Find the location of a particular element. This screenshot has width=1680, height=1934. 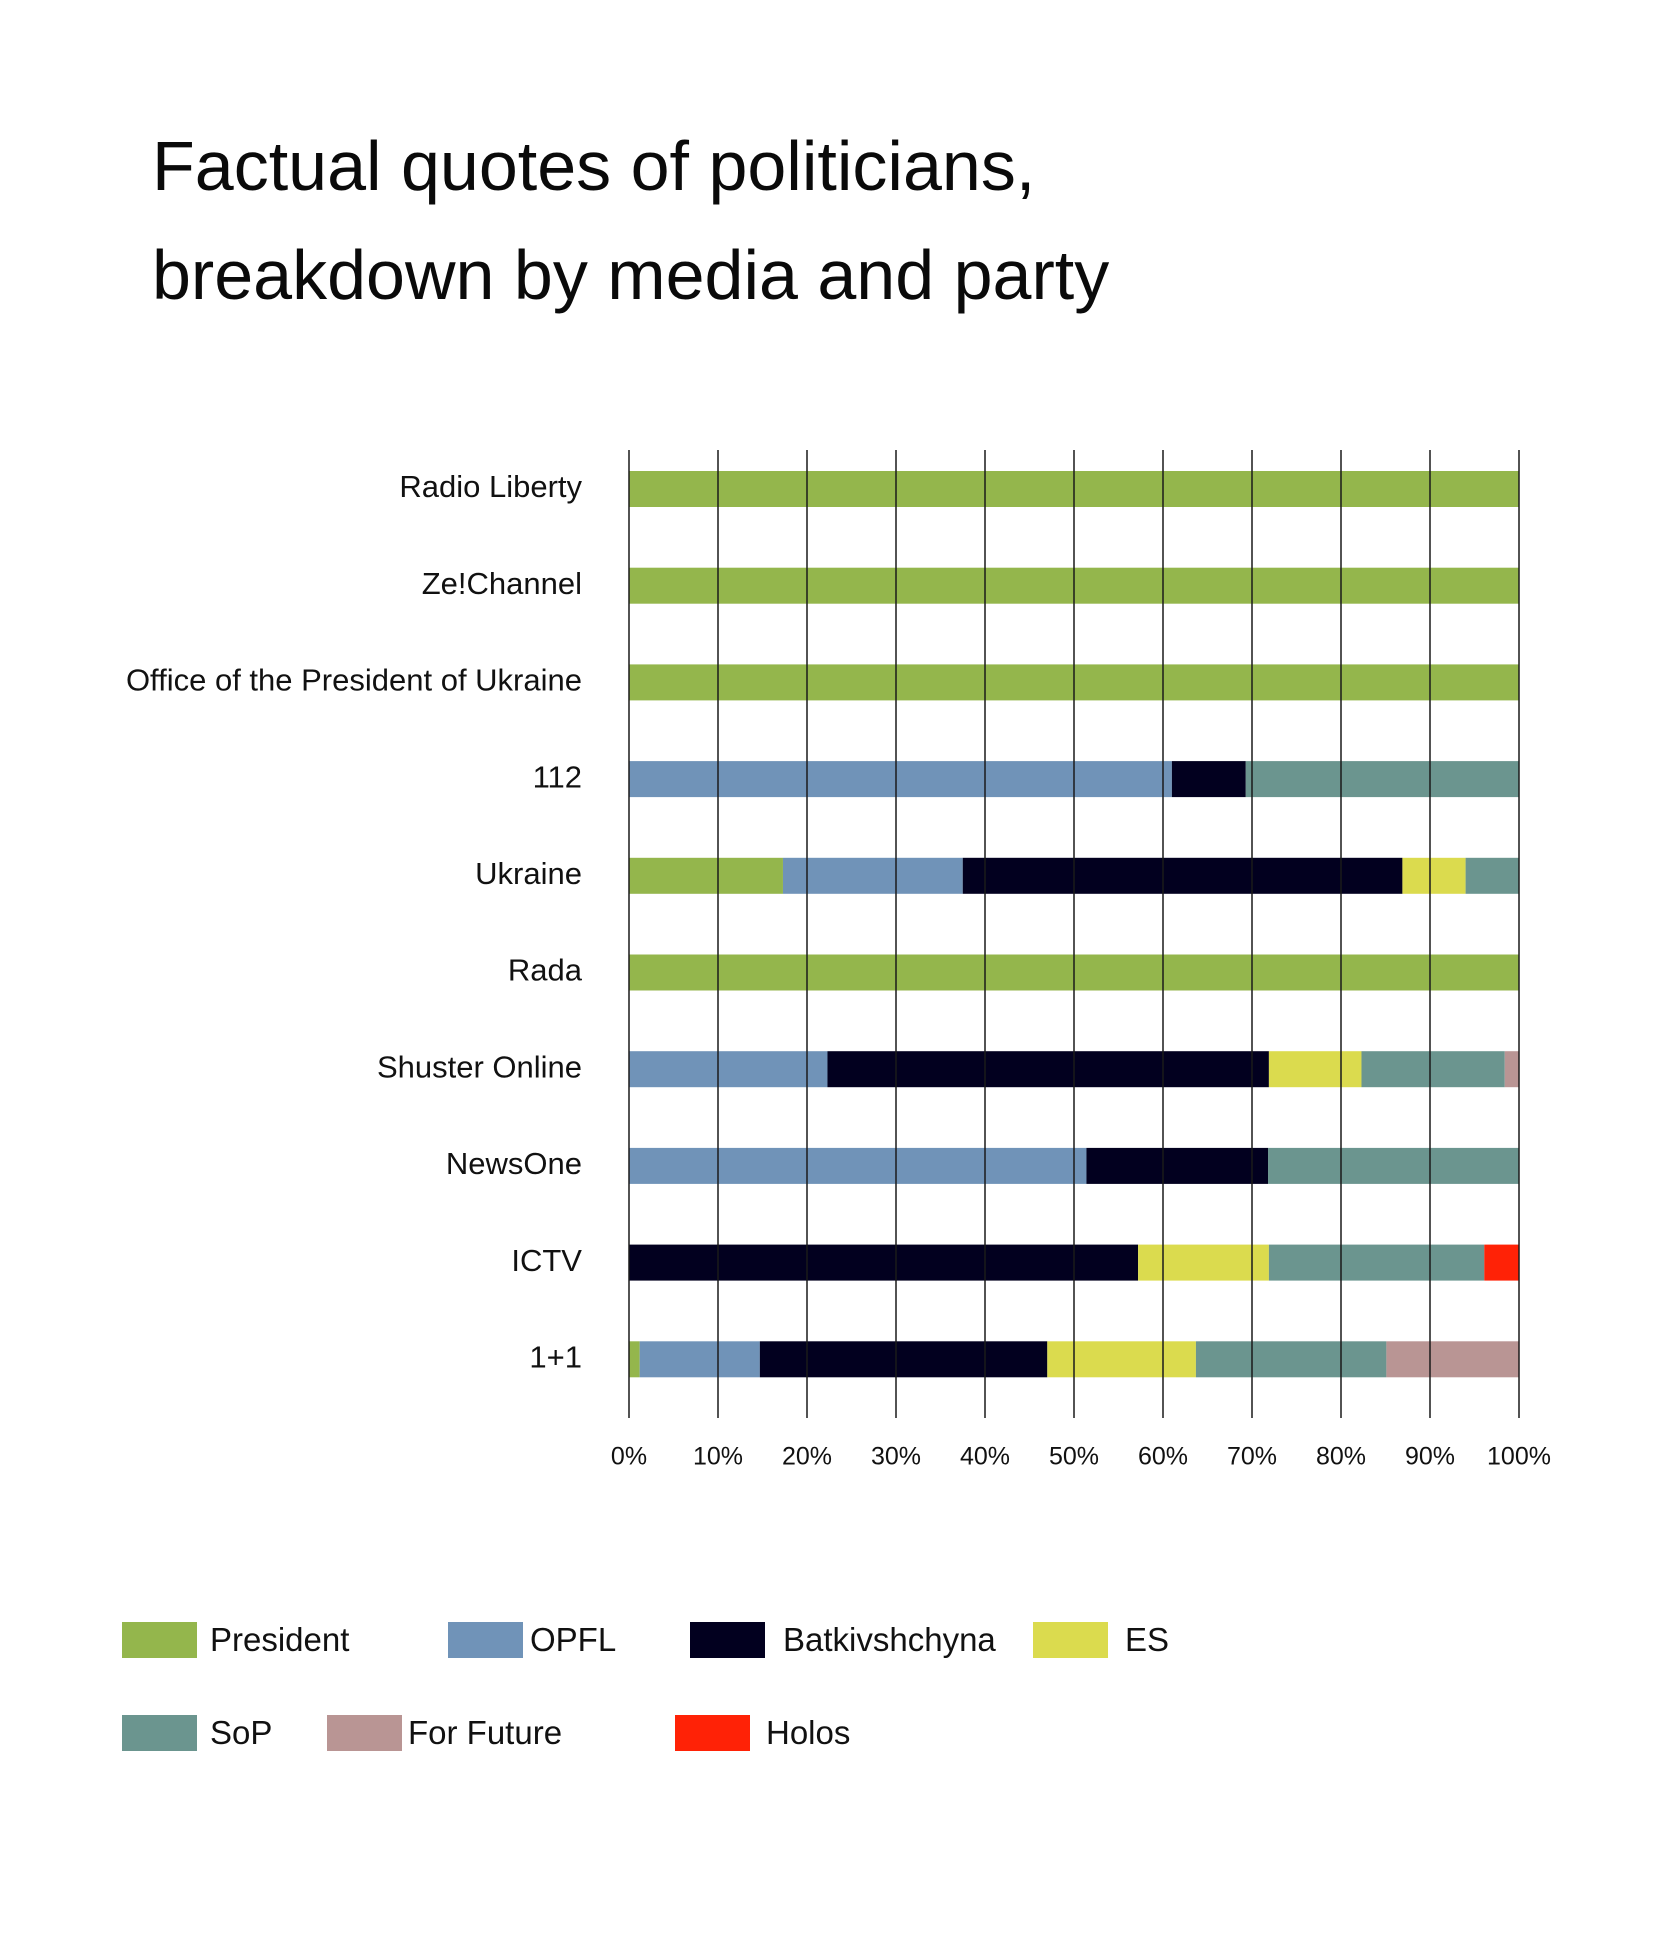

category-label: Shuster Online is located at coordinates (479, 1066).